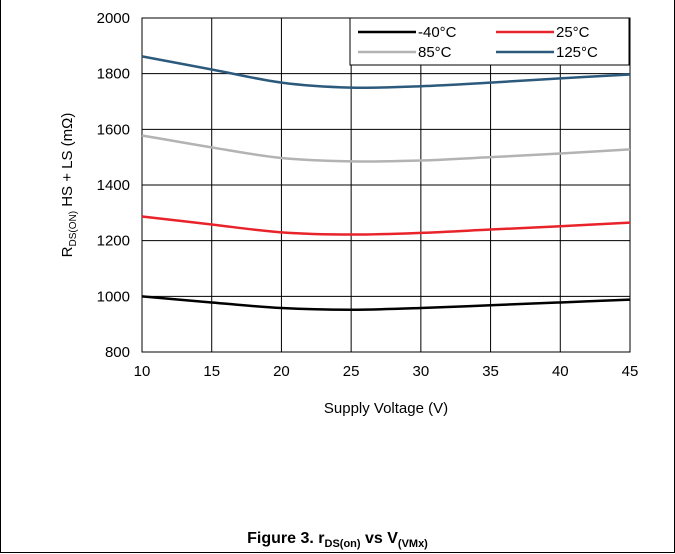 The width and height of the screenshot is (675, 554). Describe the element at coordinates (412, 544) in the screenshot. I see `caption-sub2: (VMx)` at that location.